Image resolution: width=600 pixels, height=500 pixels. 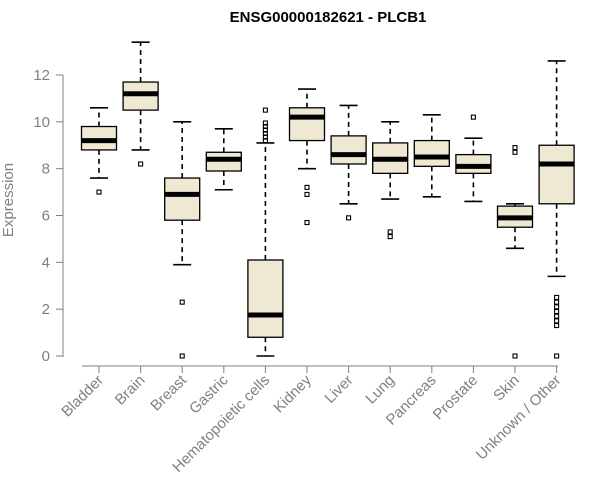 What do you see at coordinates (456, 398) in the screenshot?
I see `x-tick-label: Prostate` at bounding box center [456, 398].